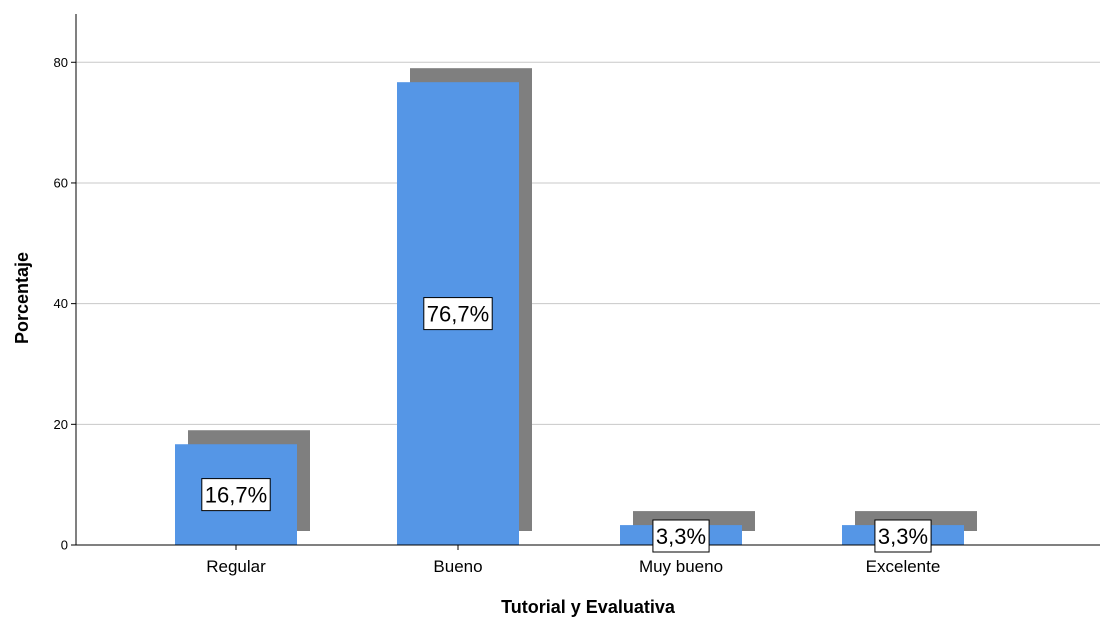 Image resolution: width=1102 pixels, height=620 pixels. Describe the element at coordinates (457, 566) in the screenshot. I see `x-tick-label: Bueno` at that location.